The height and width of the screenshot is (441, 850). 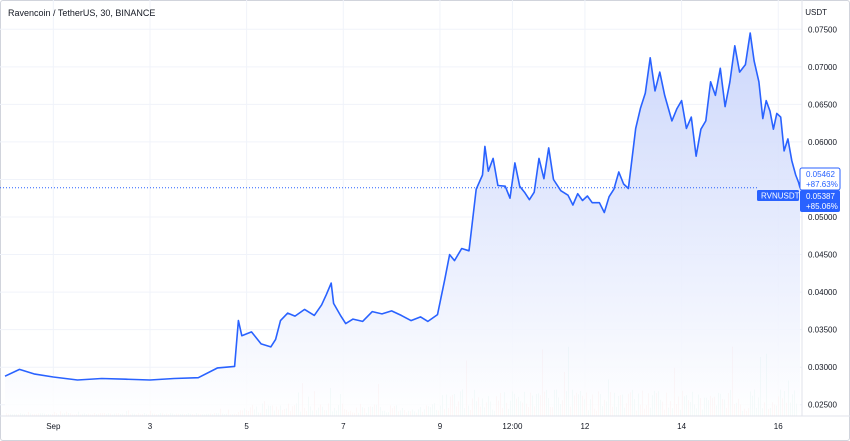 I want to click on time-tick-label: 9, so click(x=440, y=426).